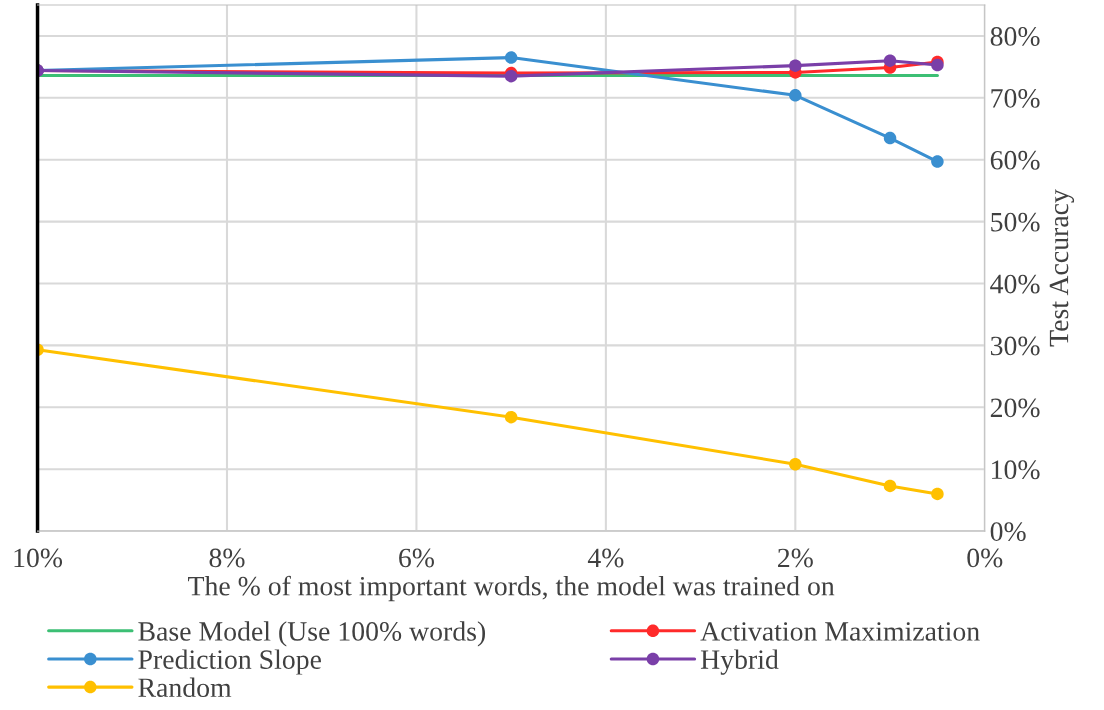  What do you see at coordinates (1062, 268) in the screenshot?
I see `y-axis-title: Test Accuracy` at bounding box center [1062, 268].